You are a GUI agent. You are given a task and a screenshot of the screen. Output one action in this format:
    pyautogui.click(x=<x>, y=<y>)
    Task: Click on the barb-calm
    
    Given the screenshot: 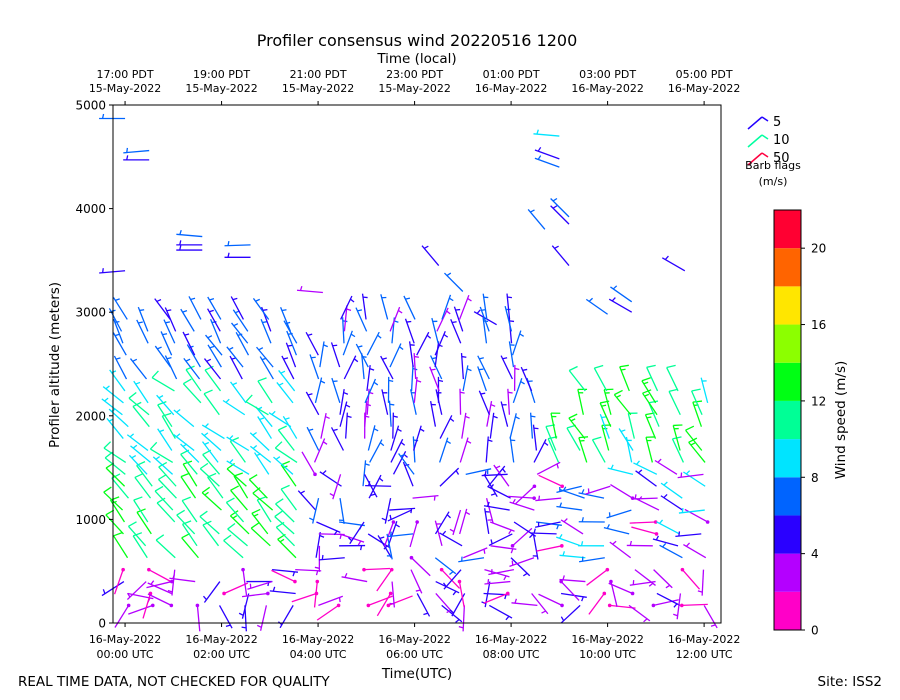 What is the action you would take?
    pyautogui.click(x=562, y=486)
    